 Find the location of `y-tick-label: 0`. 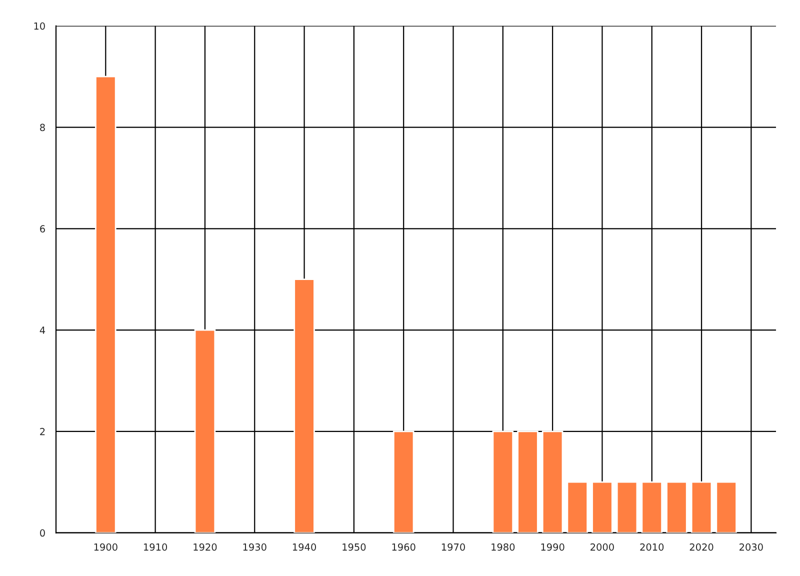

y-tick-label: 0 is located at coordinates (42, 533).